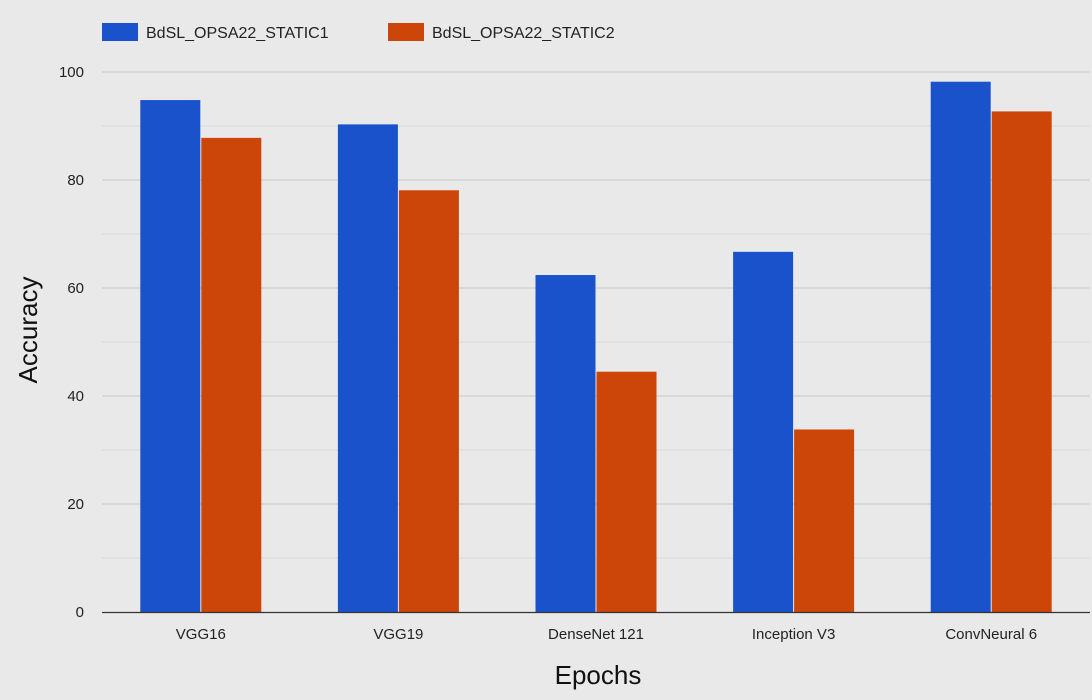 The width and height of the screenshot is (1092, 700). Describe the element at coordinates (75, 504) in the screenshot. I see `y-tick-label: 20` at that location.